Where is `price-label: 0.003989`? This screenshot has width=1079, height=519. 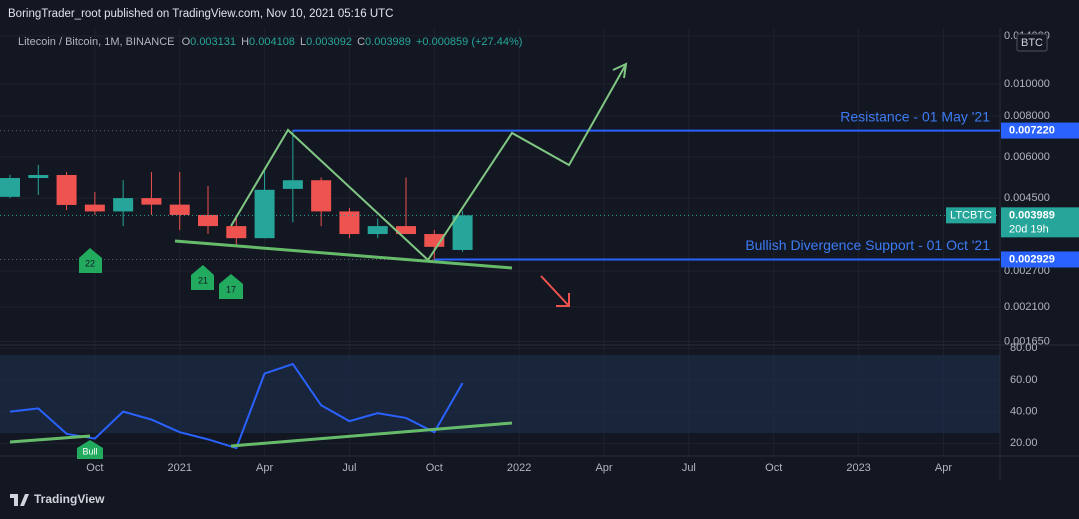
price-label: 0.003989 is located at coordinates (1032, 215).